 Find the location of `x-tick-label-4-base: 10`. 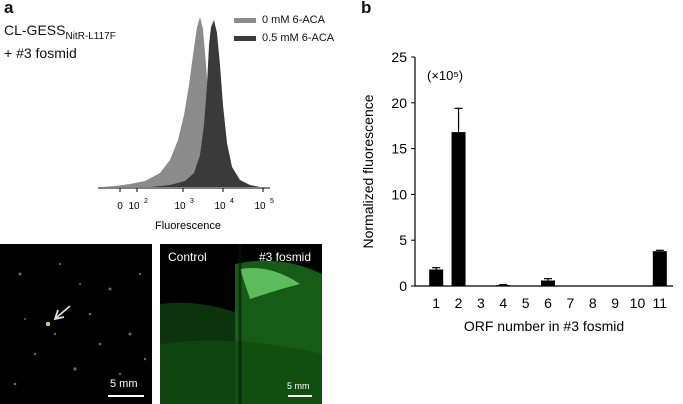

x-tick-label-4-base: 10 is located at coordinates (260, 206).